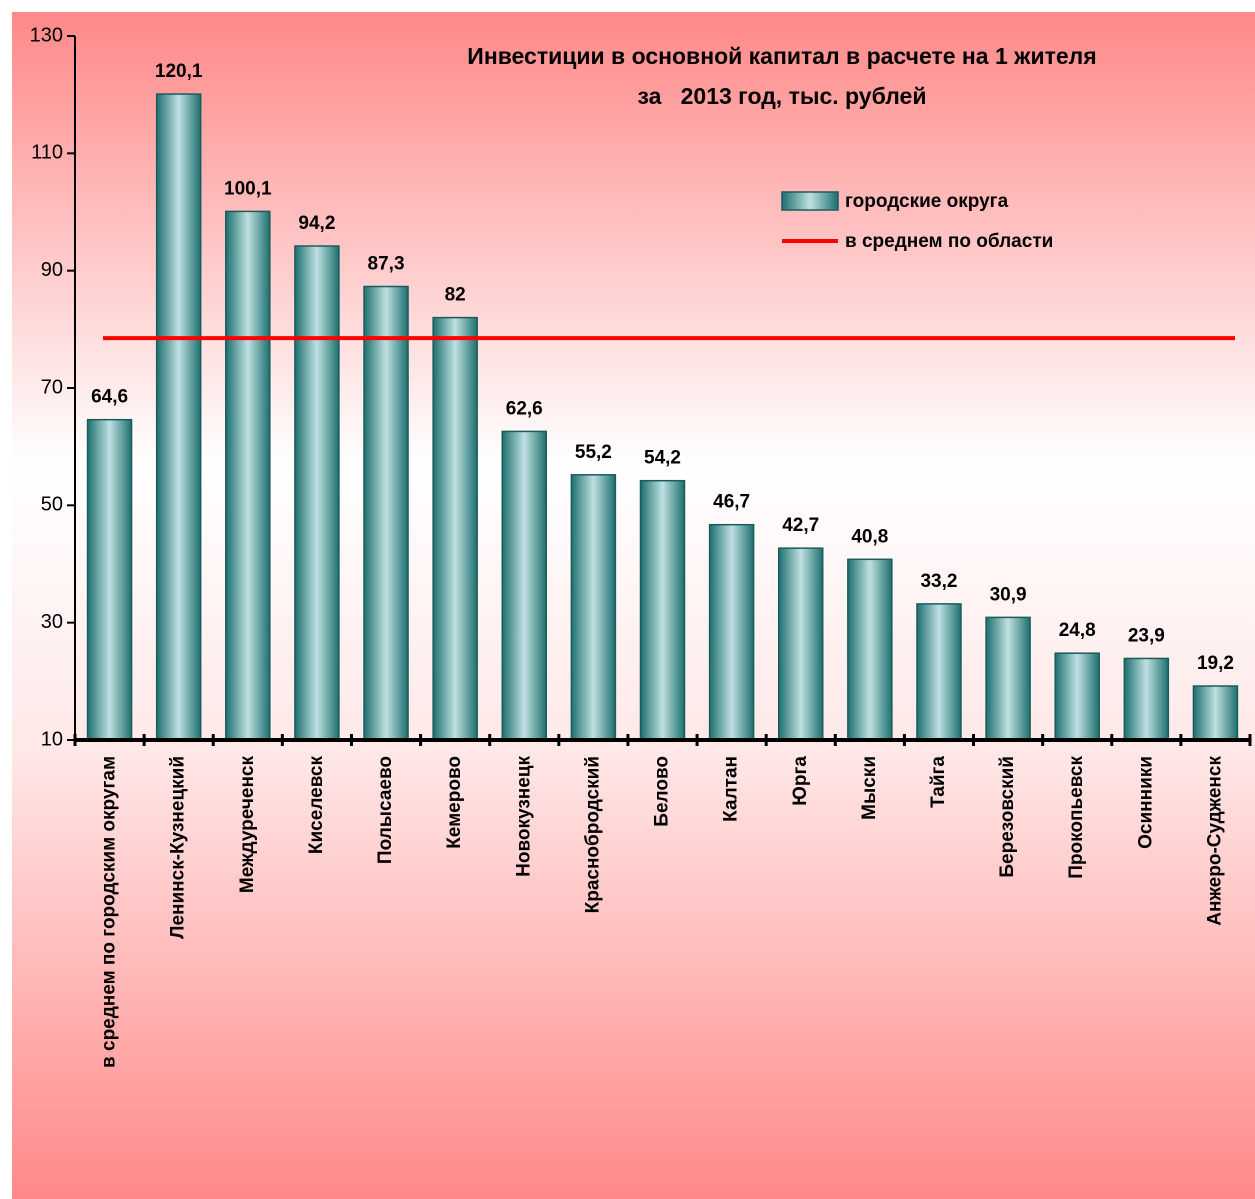 The height and width of the screenshot is (1199, 1255). Describe the element at coordinates (46, 35) in the screenshot. I see `y-tick-label: 130` at that location.